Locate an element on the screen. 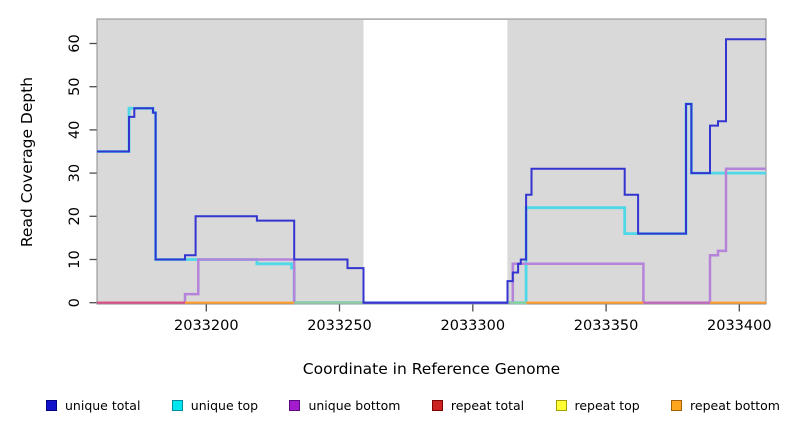  x-tick-label: 2033350 is located at coordinates (606, 326).